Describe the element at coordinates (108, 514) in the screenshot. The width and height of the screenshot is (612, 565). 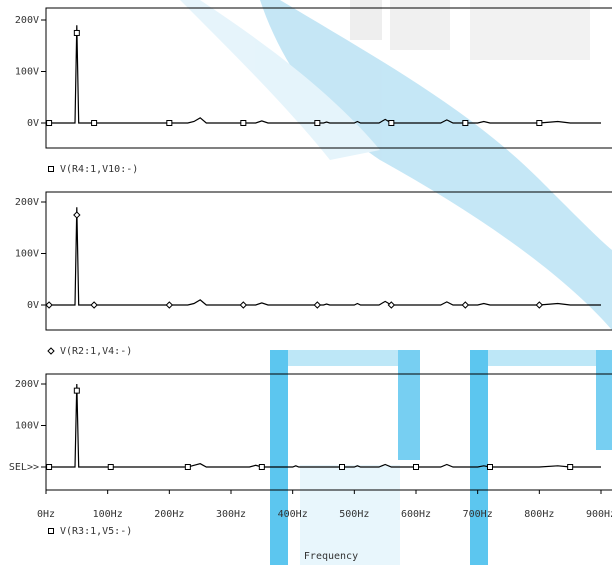
I see `x-tick-label: 100Hz` at that location.